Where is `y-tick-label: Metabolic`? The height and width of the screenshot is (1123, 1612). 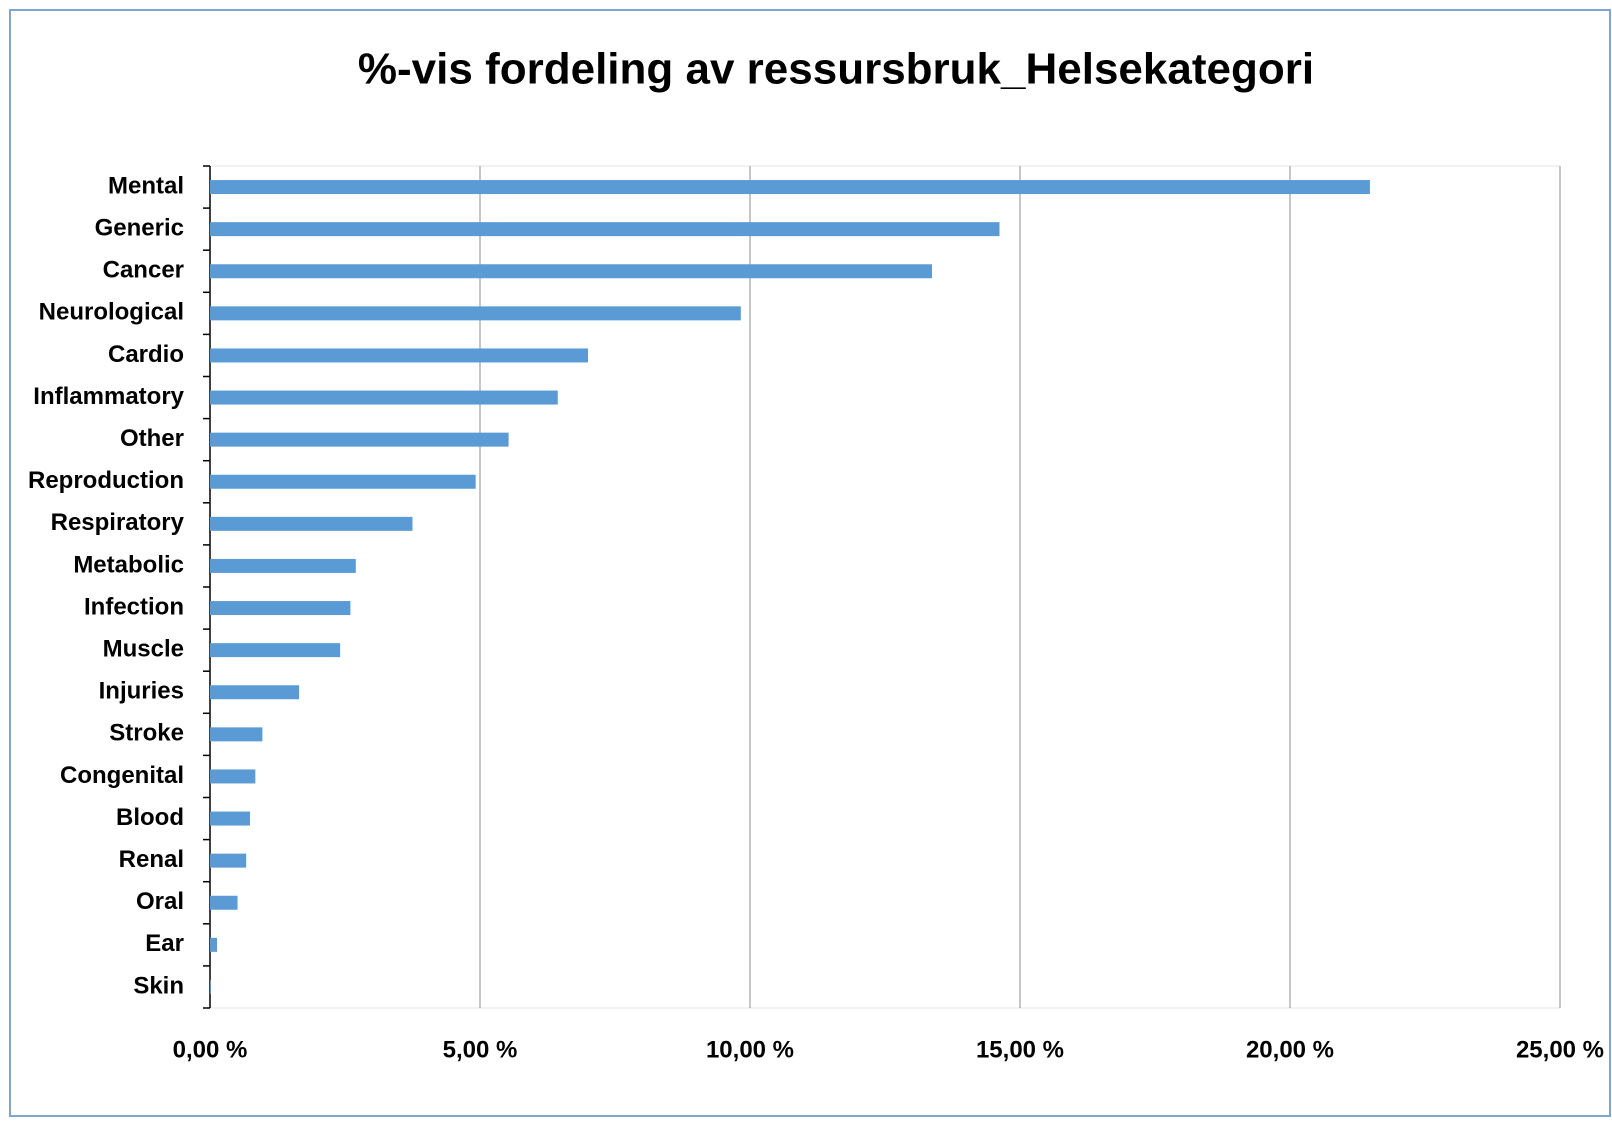 y-tick-label: Metabolic is located at coordinates (128, 564).